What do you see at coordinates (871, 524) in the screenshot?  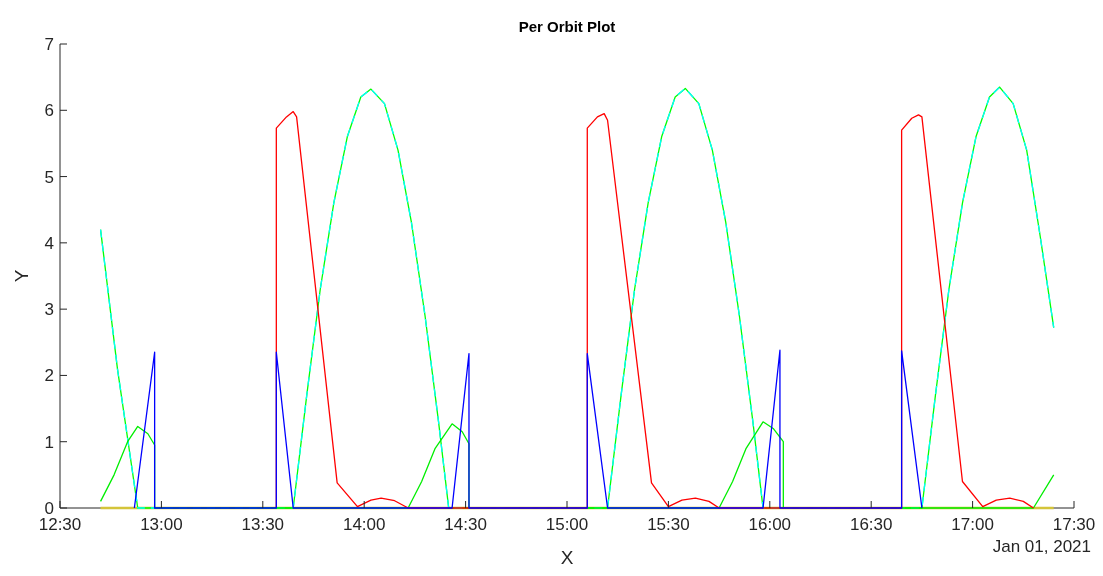 I see `x-tick-label: 16:30` at bounding box center [871, 524].